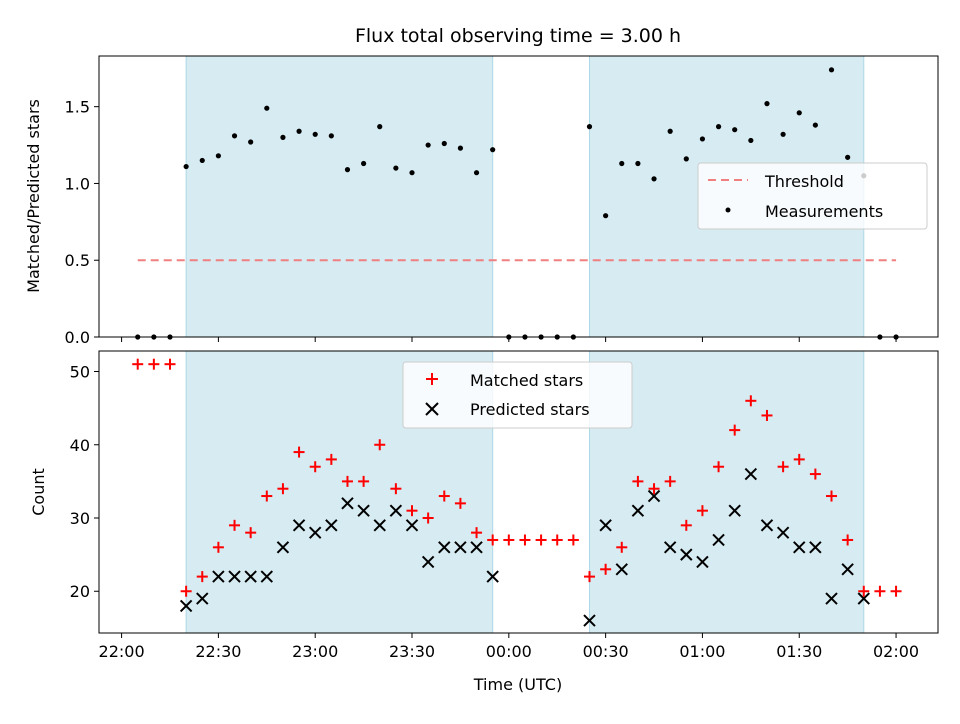  I want to click on x-tick-label: 00:30, so click(606, 651).